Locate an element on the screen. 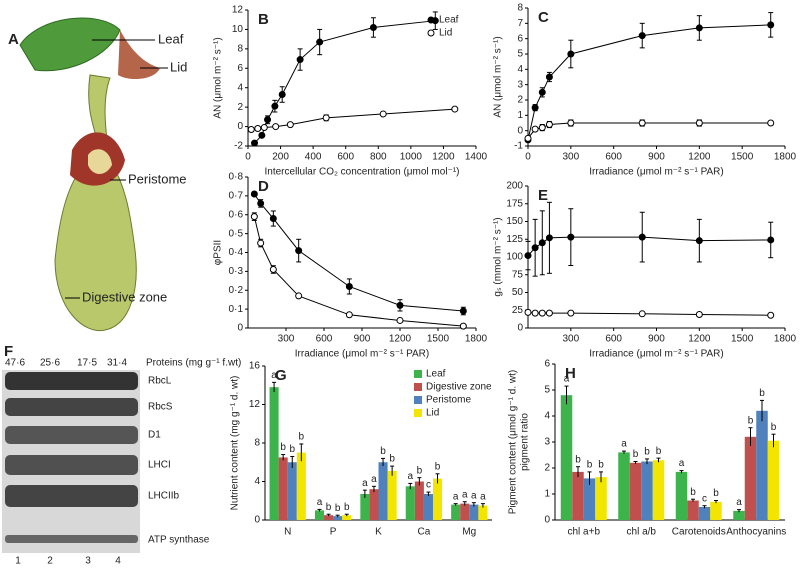  x-tick-label: 1400 is located at coordinates (476, 157).